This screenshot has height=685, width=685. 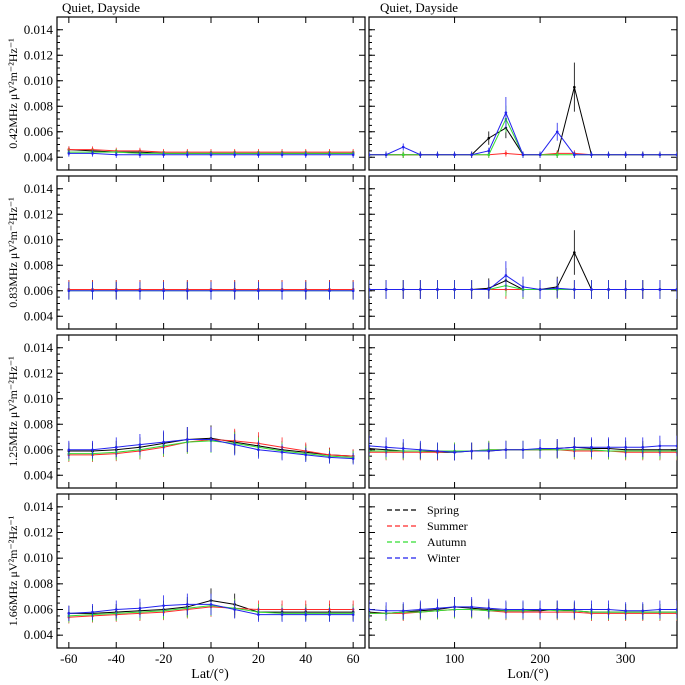 I want to click on x-tick-label: 200, so click(x=540, y=658).